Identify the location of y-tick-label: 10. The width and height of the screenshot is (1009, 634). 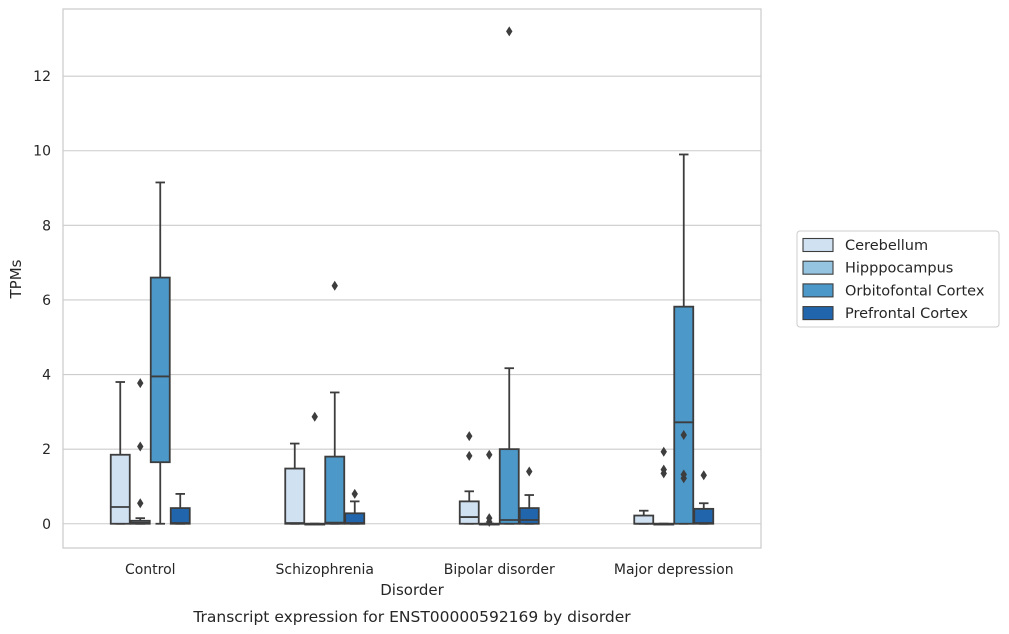
(42, 152).